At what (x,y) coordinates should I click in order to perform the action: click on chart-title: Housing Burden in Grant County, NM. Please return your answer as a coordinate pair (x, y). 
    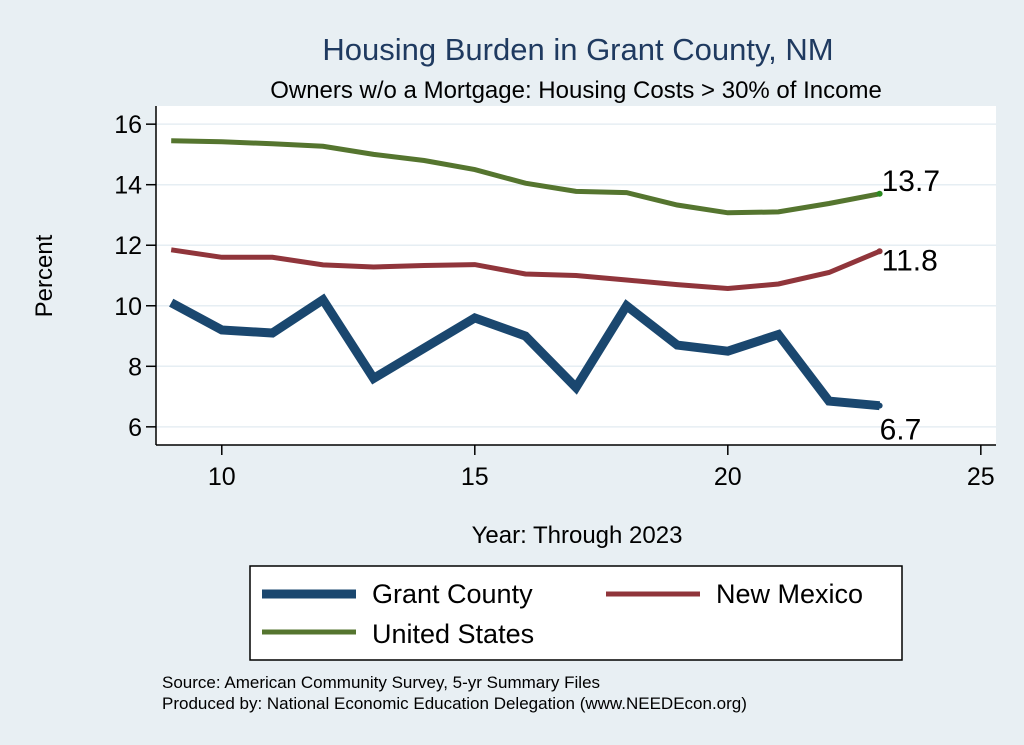
    Looking at the image, I should click on (577, 49).